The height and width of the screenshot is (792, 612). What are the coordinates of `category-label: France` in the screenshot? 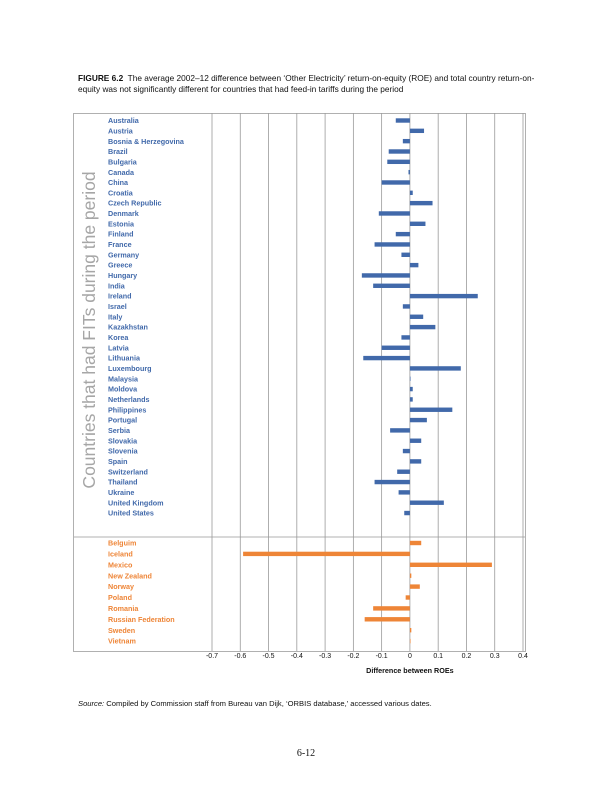 It's located at (120, 244).